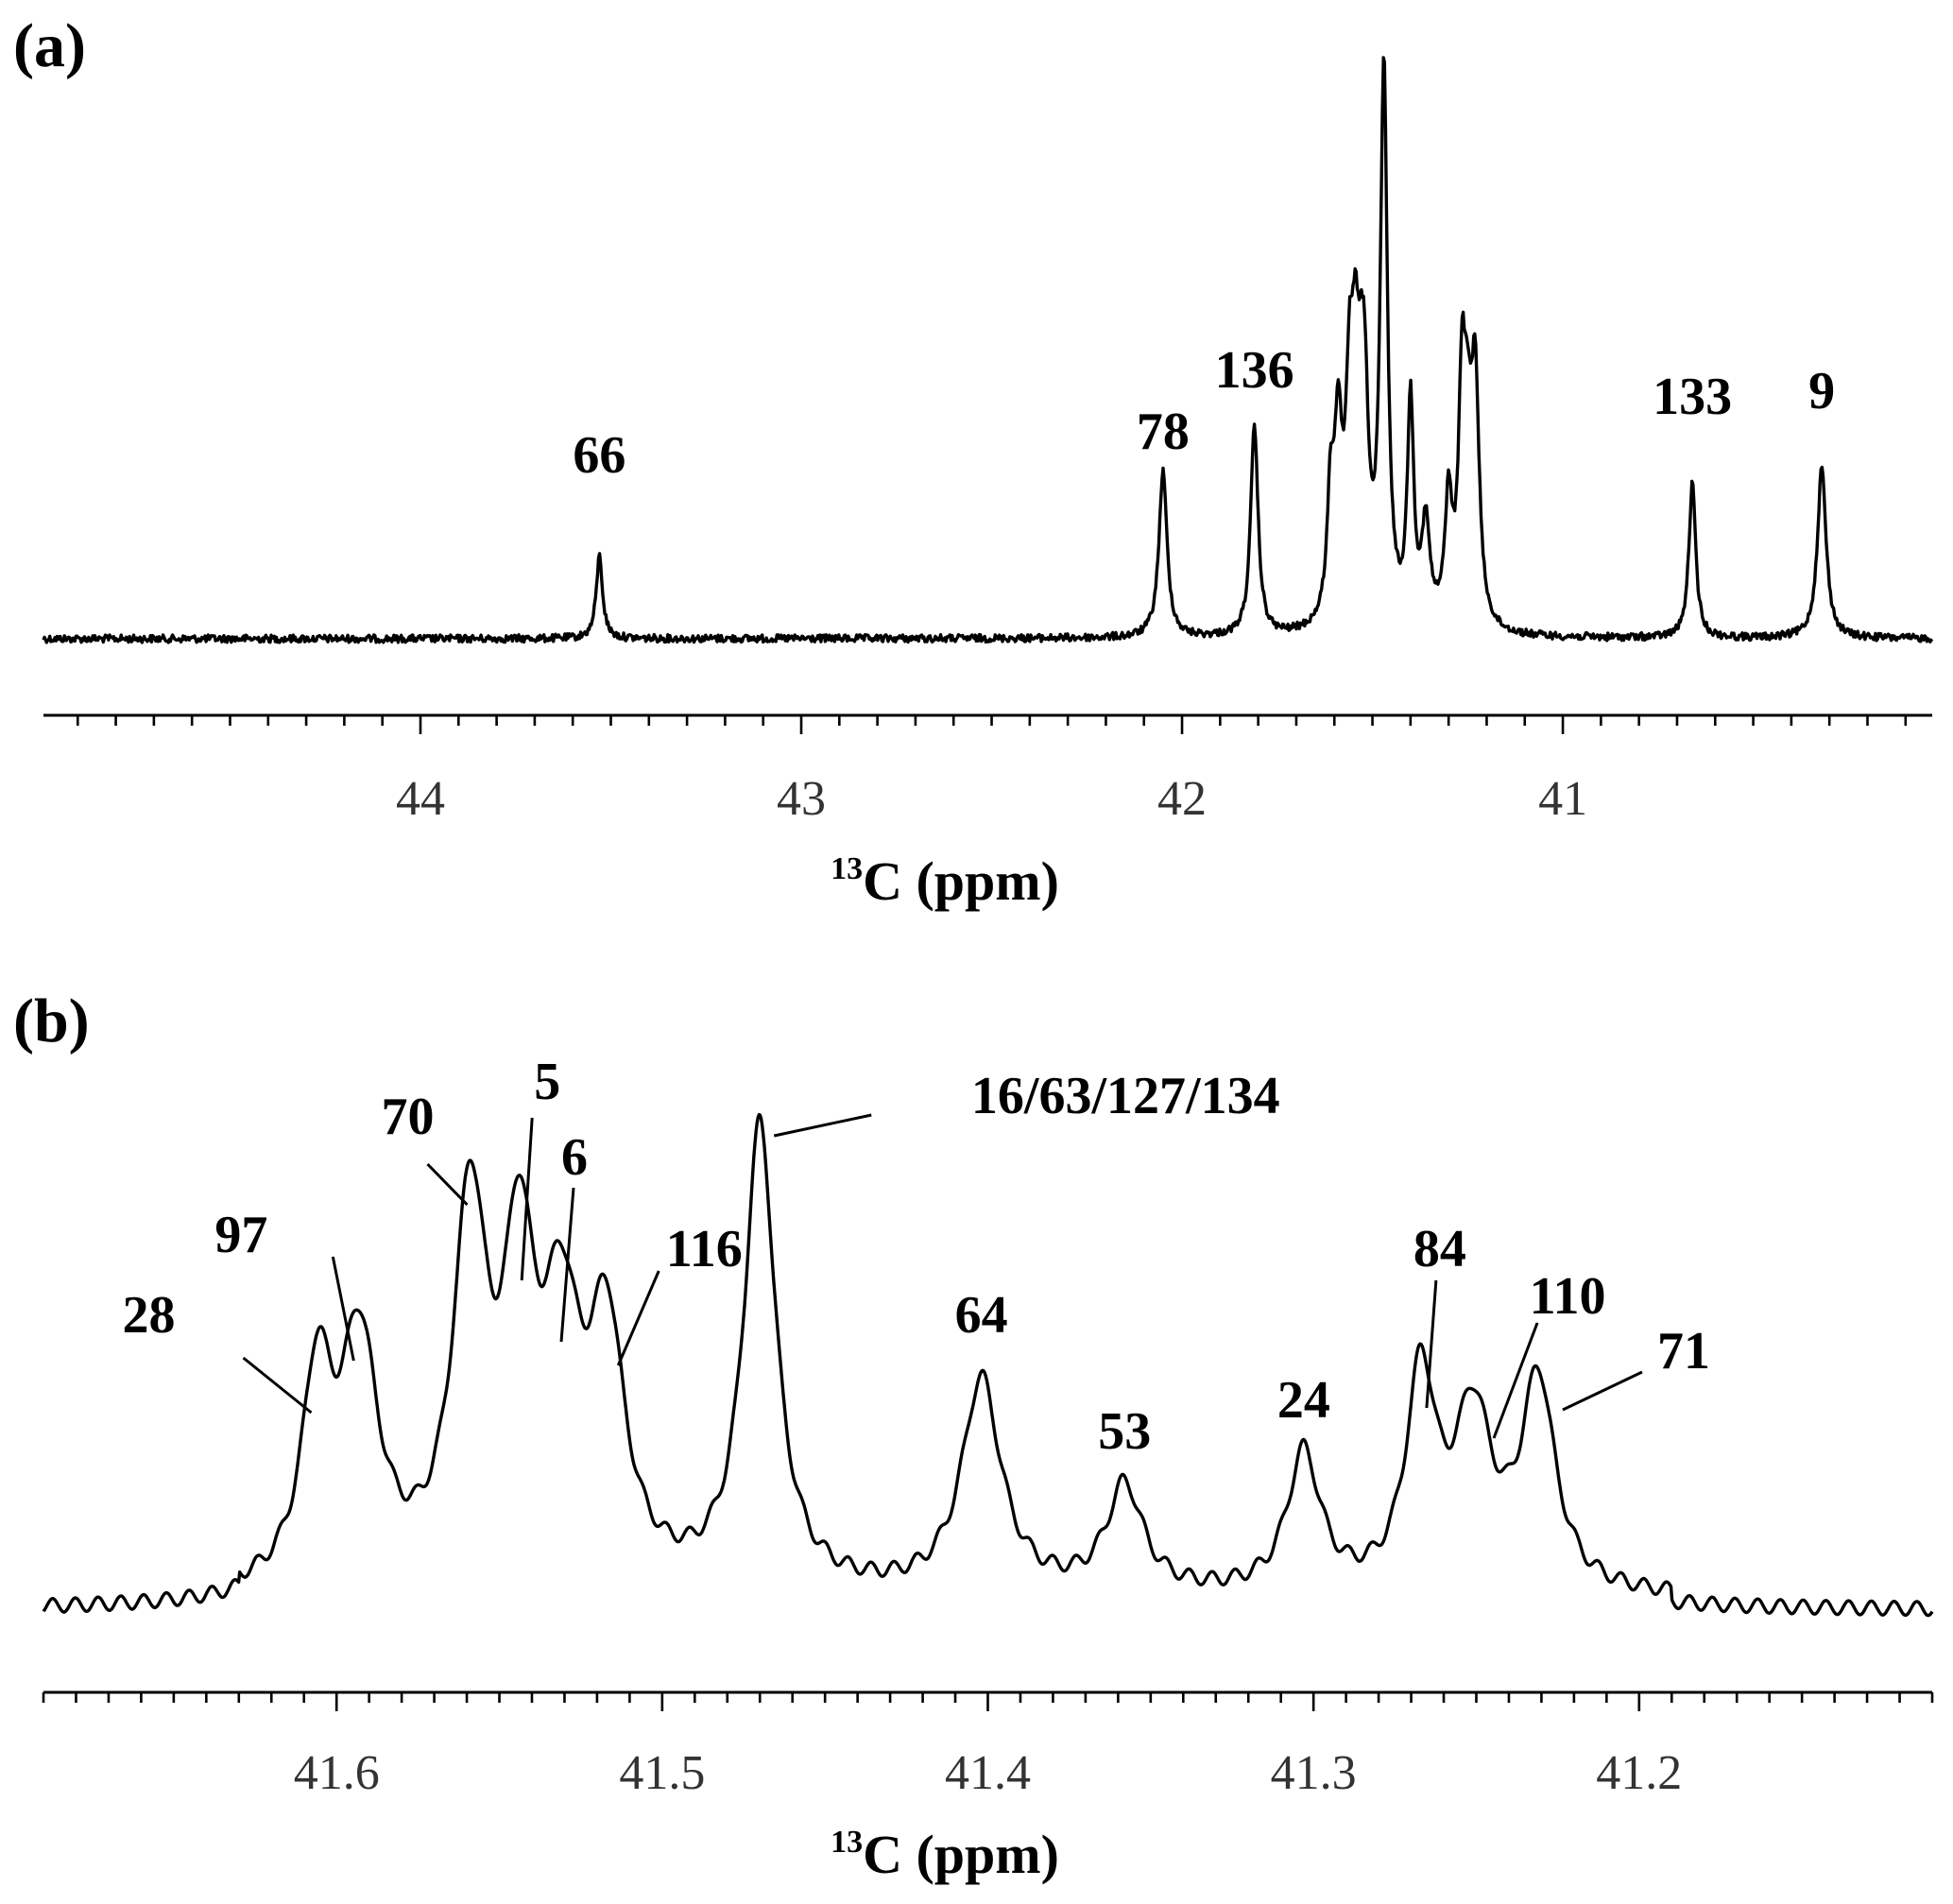 This screenshot has width=1953, height=1904. Describe the element at coordinates (1303, 1400) in the screenshot. I see `peak-label: 24` at that location.